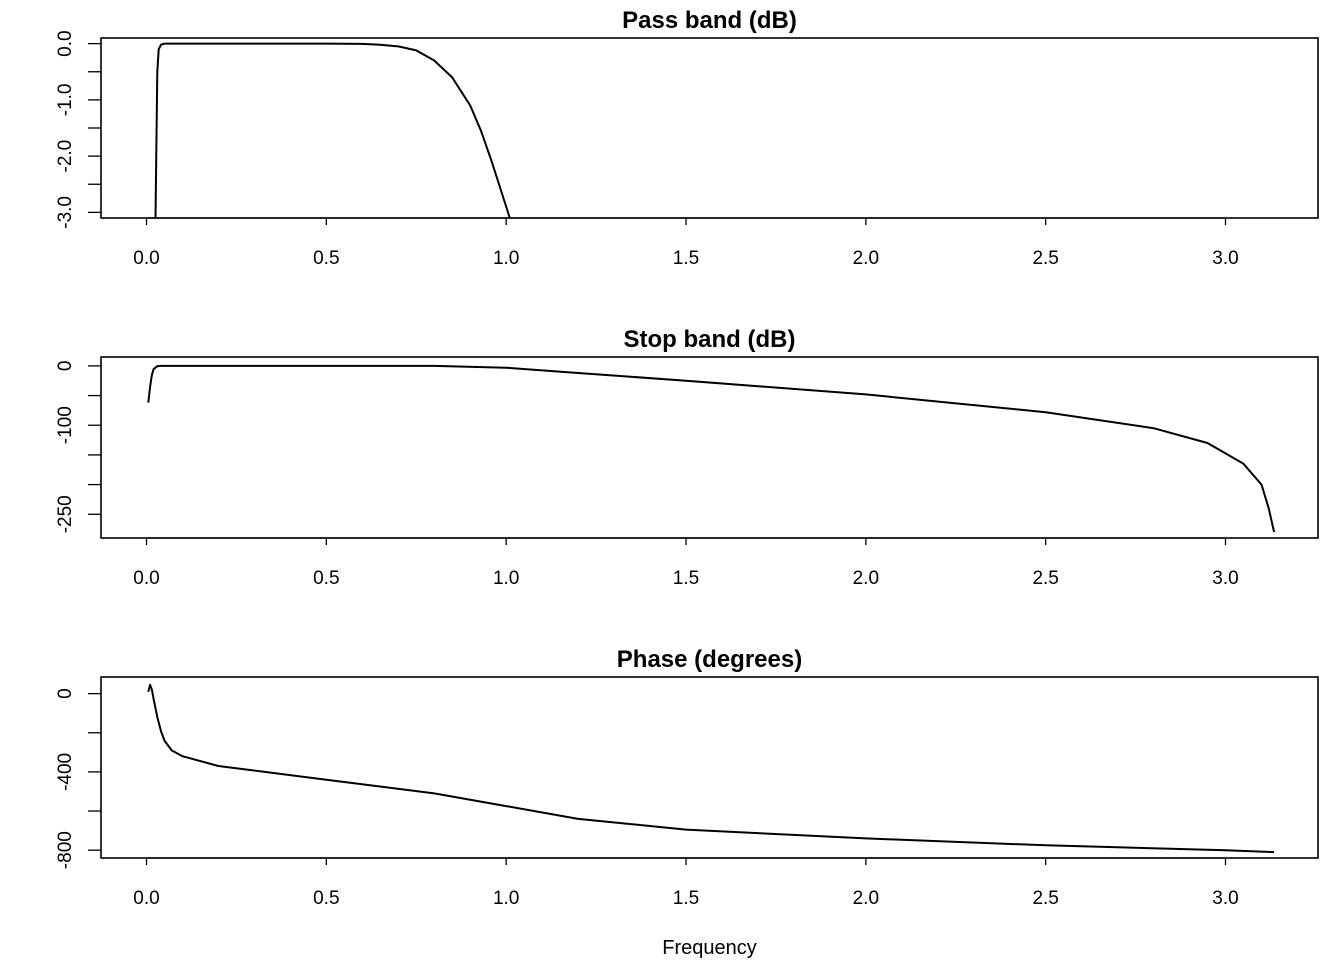 Image resolution: width=1344 pixels, height=960 pixels. What do you see at coordinates (709, 948) in the screenshot?
I see `x-axis-label: Frequency` at bounding box center [709, 948].